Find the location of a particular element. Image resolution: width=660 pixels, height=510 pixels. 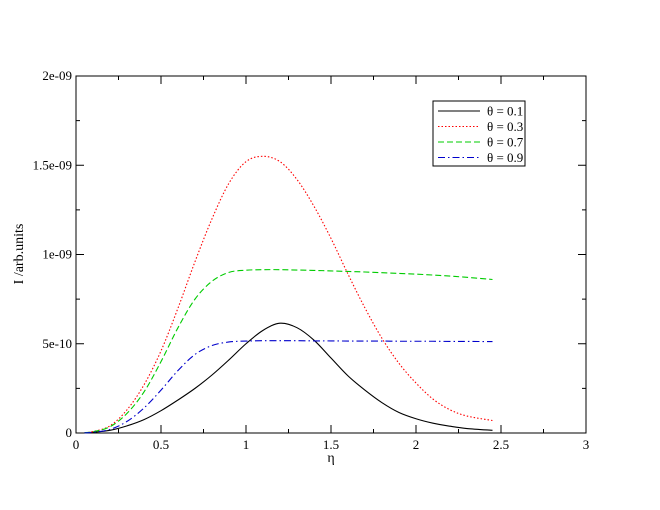

x-axis-label: η is located at coordinates (330, 458).